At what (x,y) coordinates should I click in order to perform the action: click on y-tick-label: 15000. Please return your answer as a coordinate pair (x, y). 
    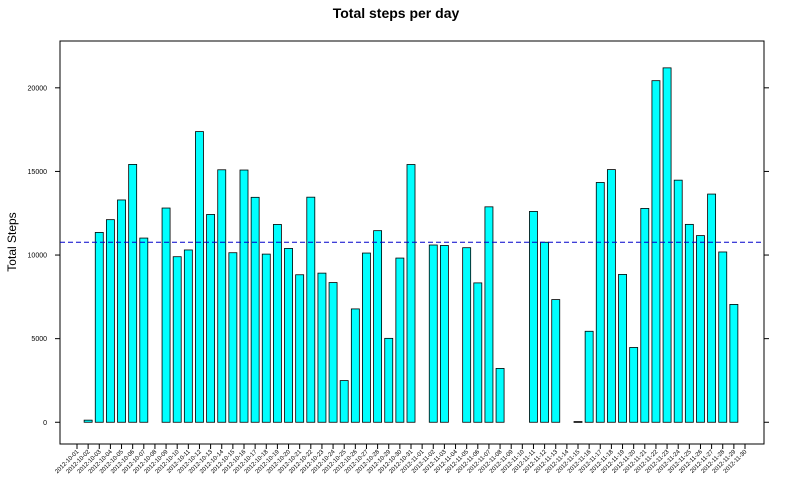
    Looking at the image, I should click on (38, 172).